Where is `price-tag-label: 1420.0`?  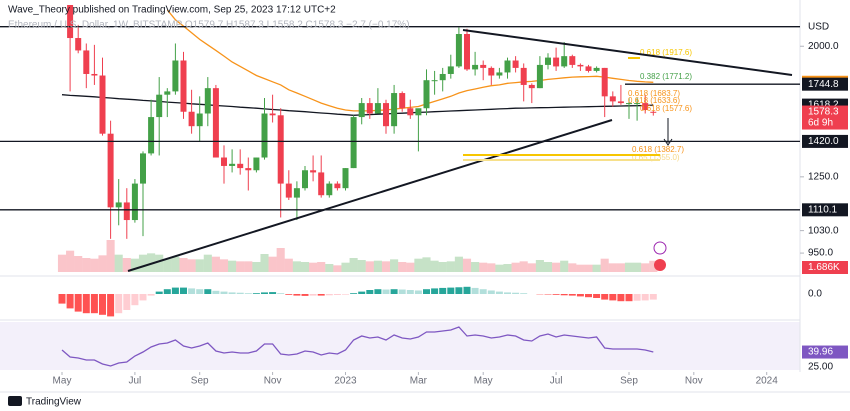 price-tag-label: 1420.0 is located at coordinates (823, 141).